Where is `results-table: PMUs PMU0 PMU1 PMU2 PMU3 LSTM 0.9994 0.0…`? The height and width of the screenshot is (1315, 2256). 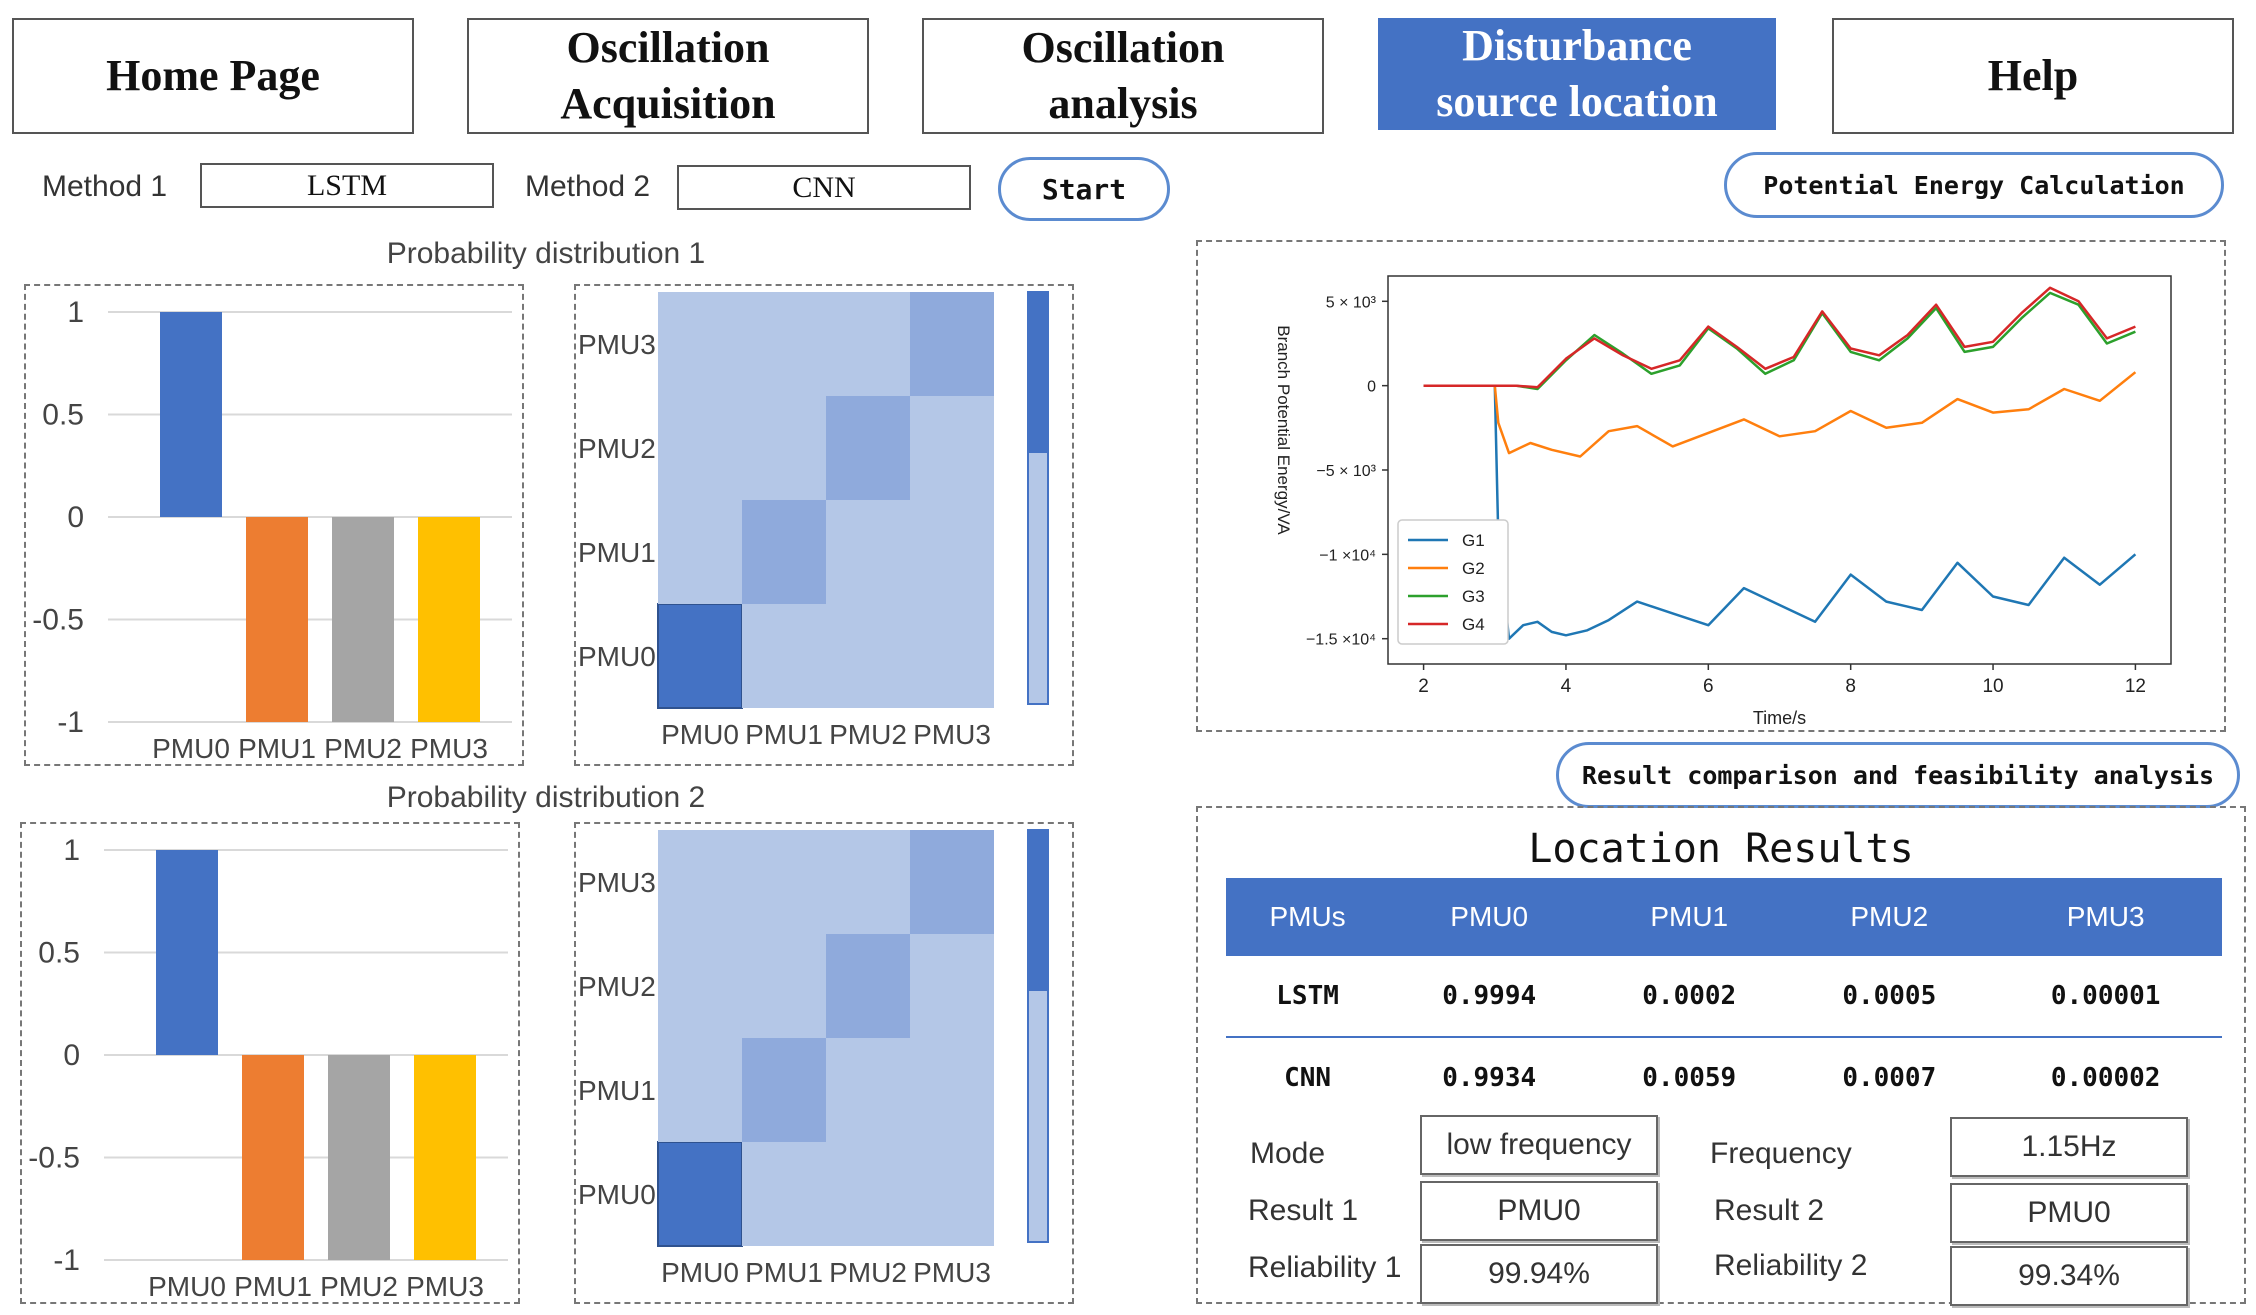 results-table: PMUs PMU0 PMU1 PMU2 PMU3 LSTM 0.9994 0.0… is located at coordinates (1724, 998).